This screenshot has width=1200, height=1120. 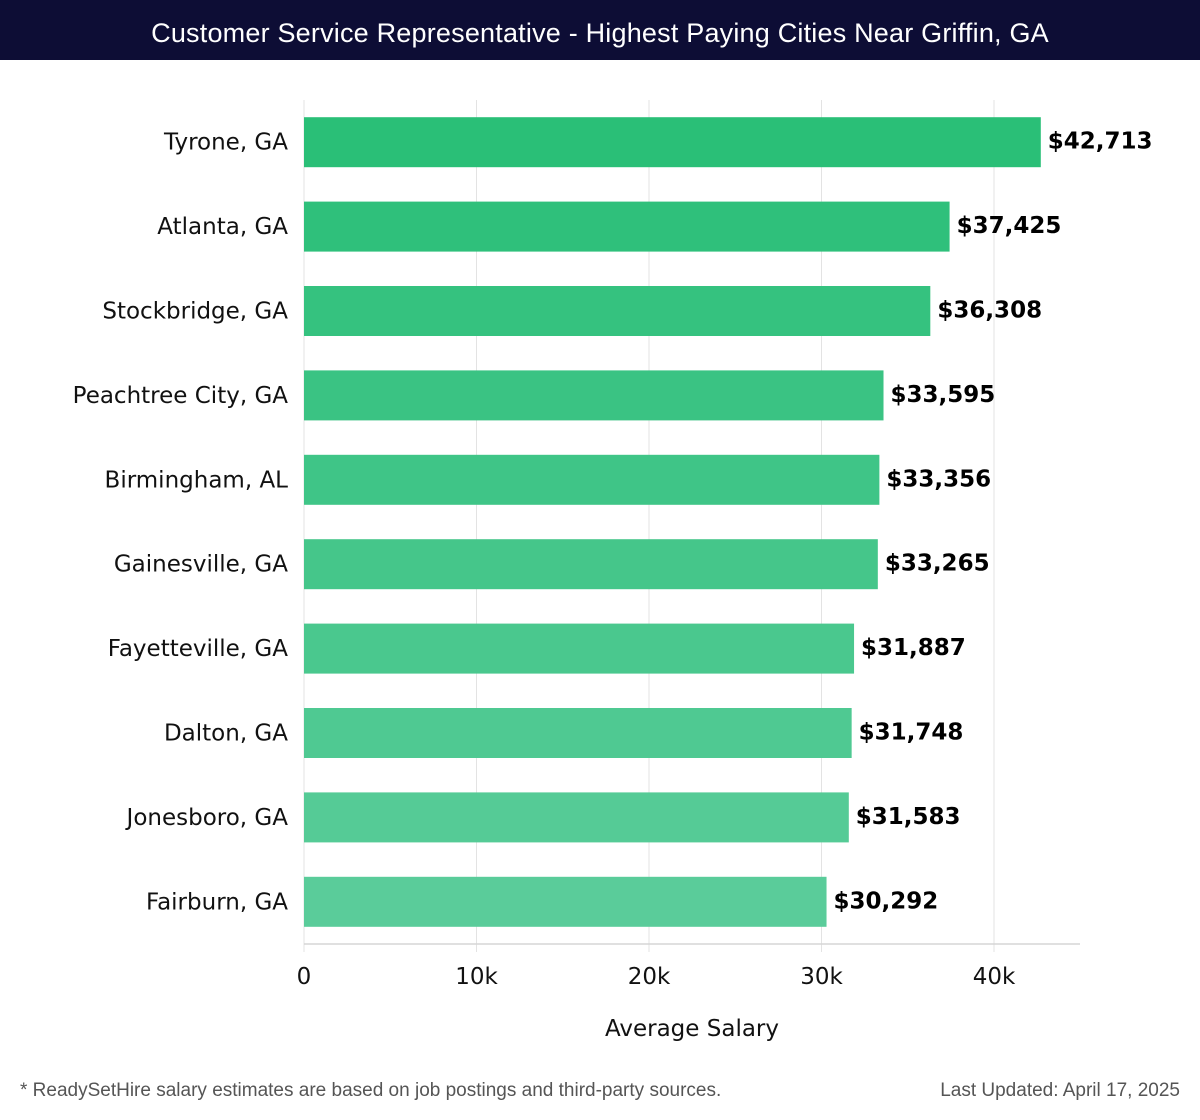 What do you see at coordinates (821, 977) in the screenshot?
I see `x-tick-label: 30k` at bounding box center [821, 977].